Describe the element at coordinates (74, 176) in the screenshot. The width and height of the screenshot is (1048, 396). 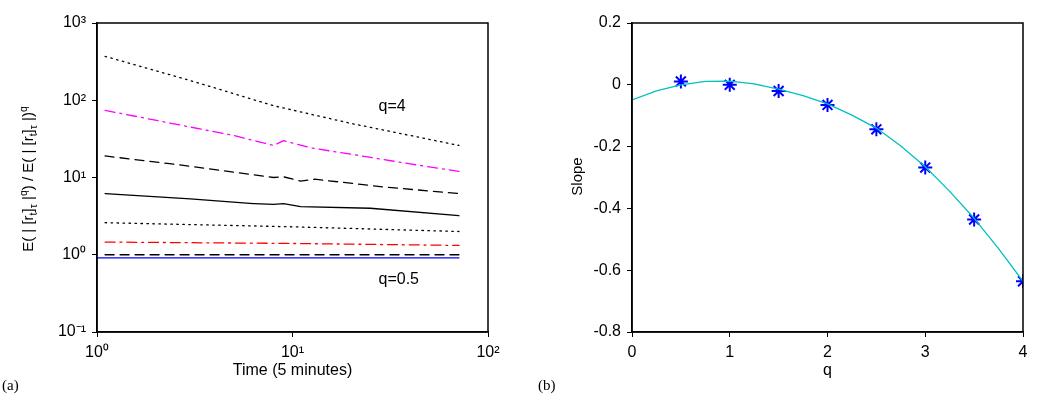
I see `y-tick-label: 10¹` at that location.